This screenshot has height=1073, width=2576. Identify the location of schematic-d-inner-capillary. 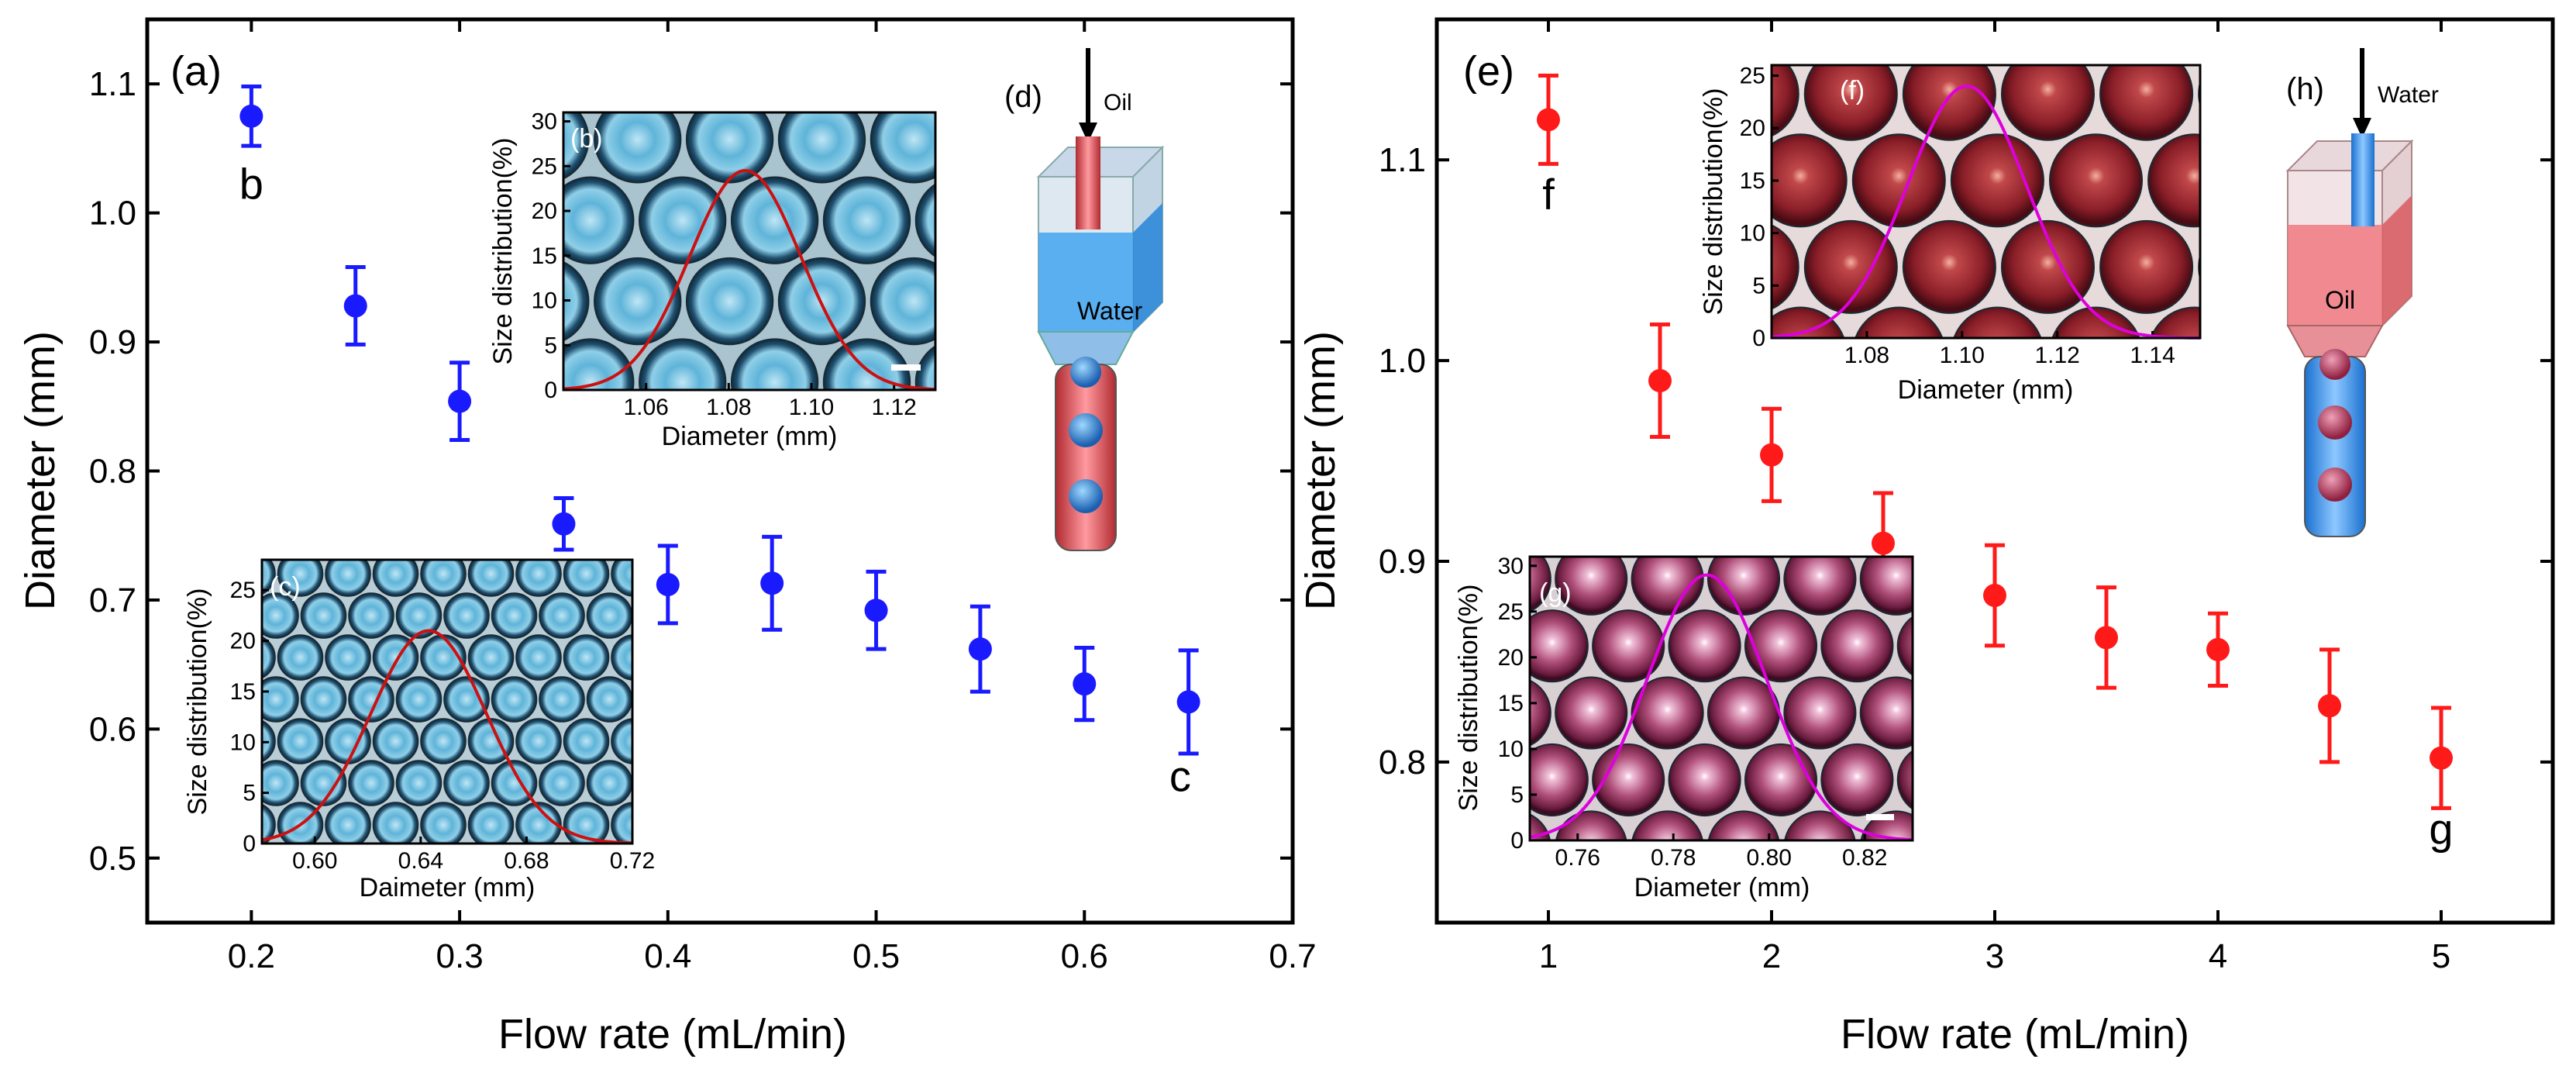
(1088, 182).